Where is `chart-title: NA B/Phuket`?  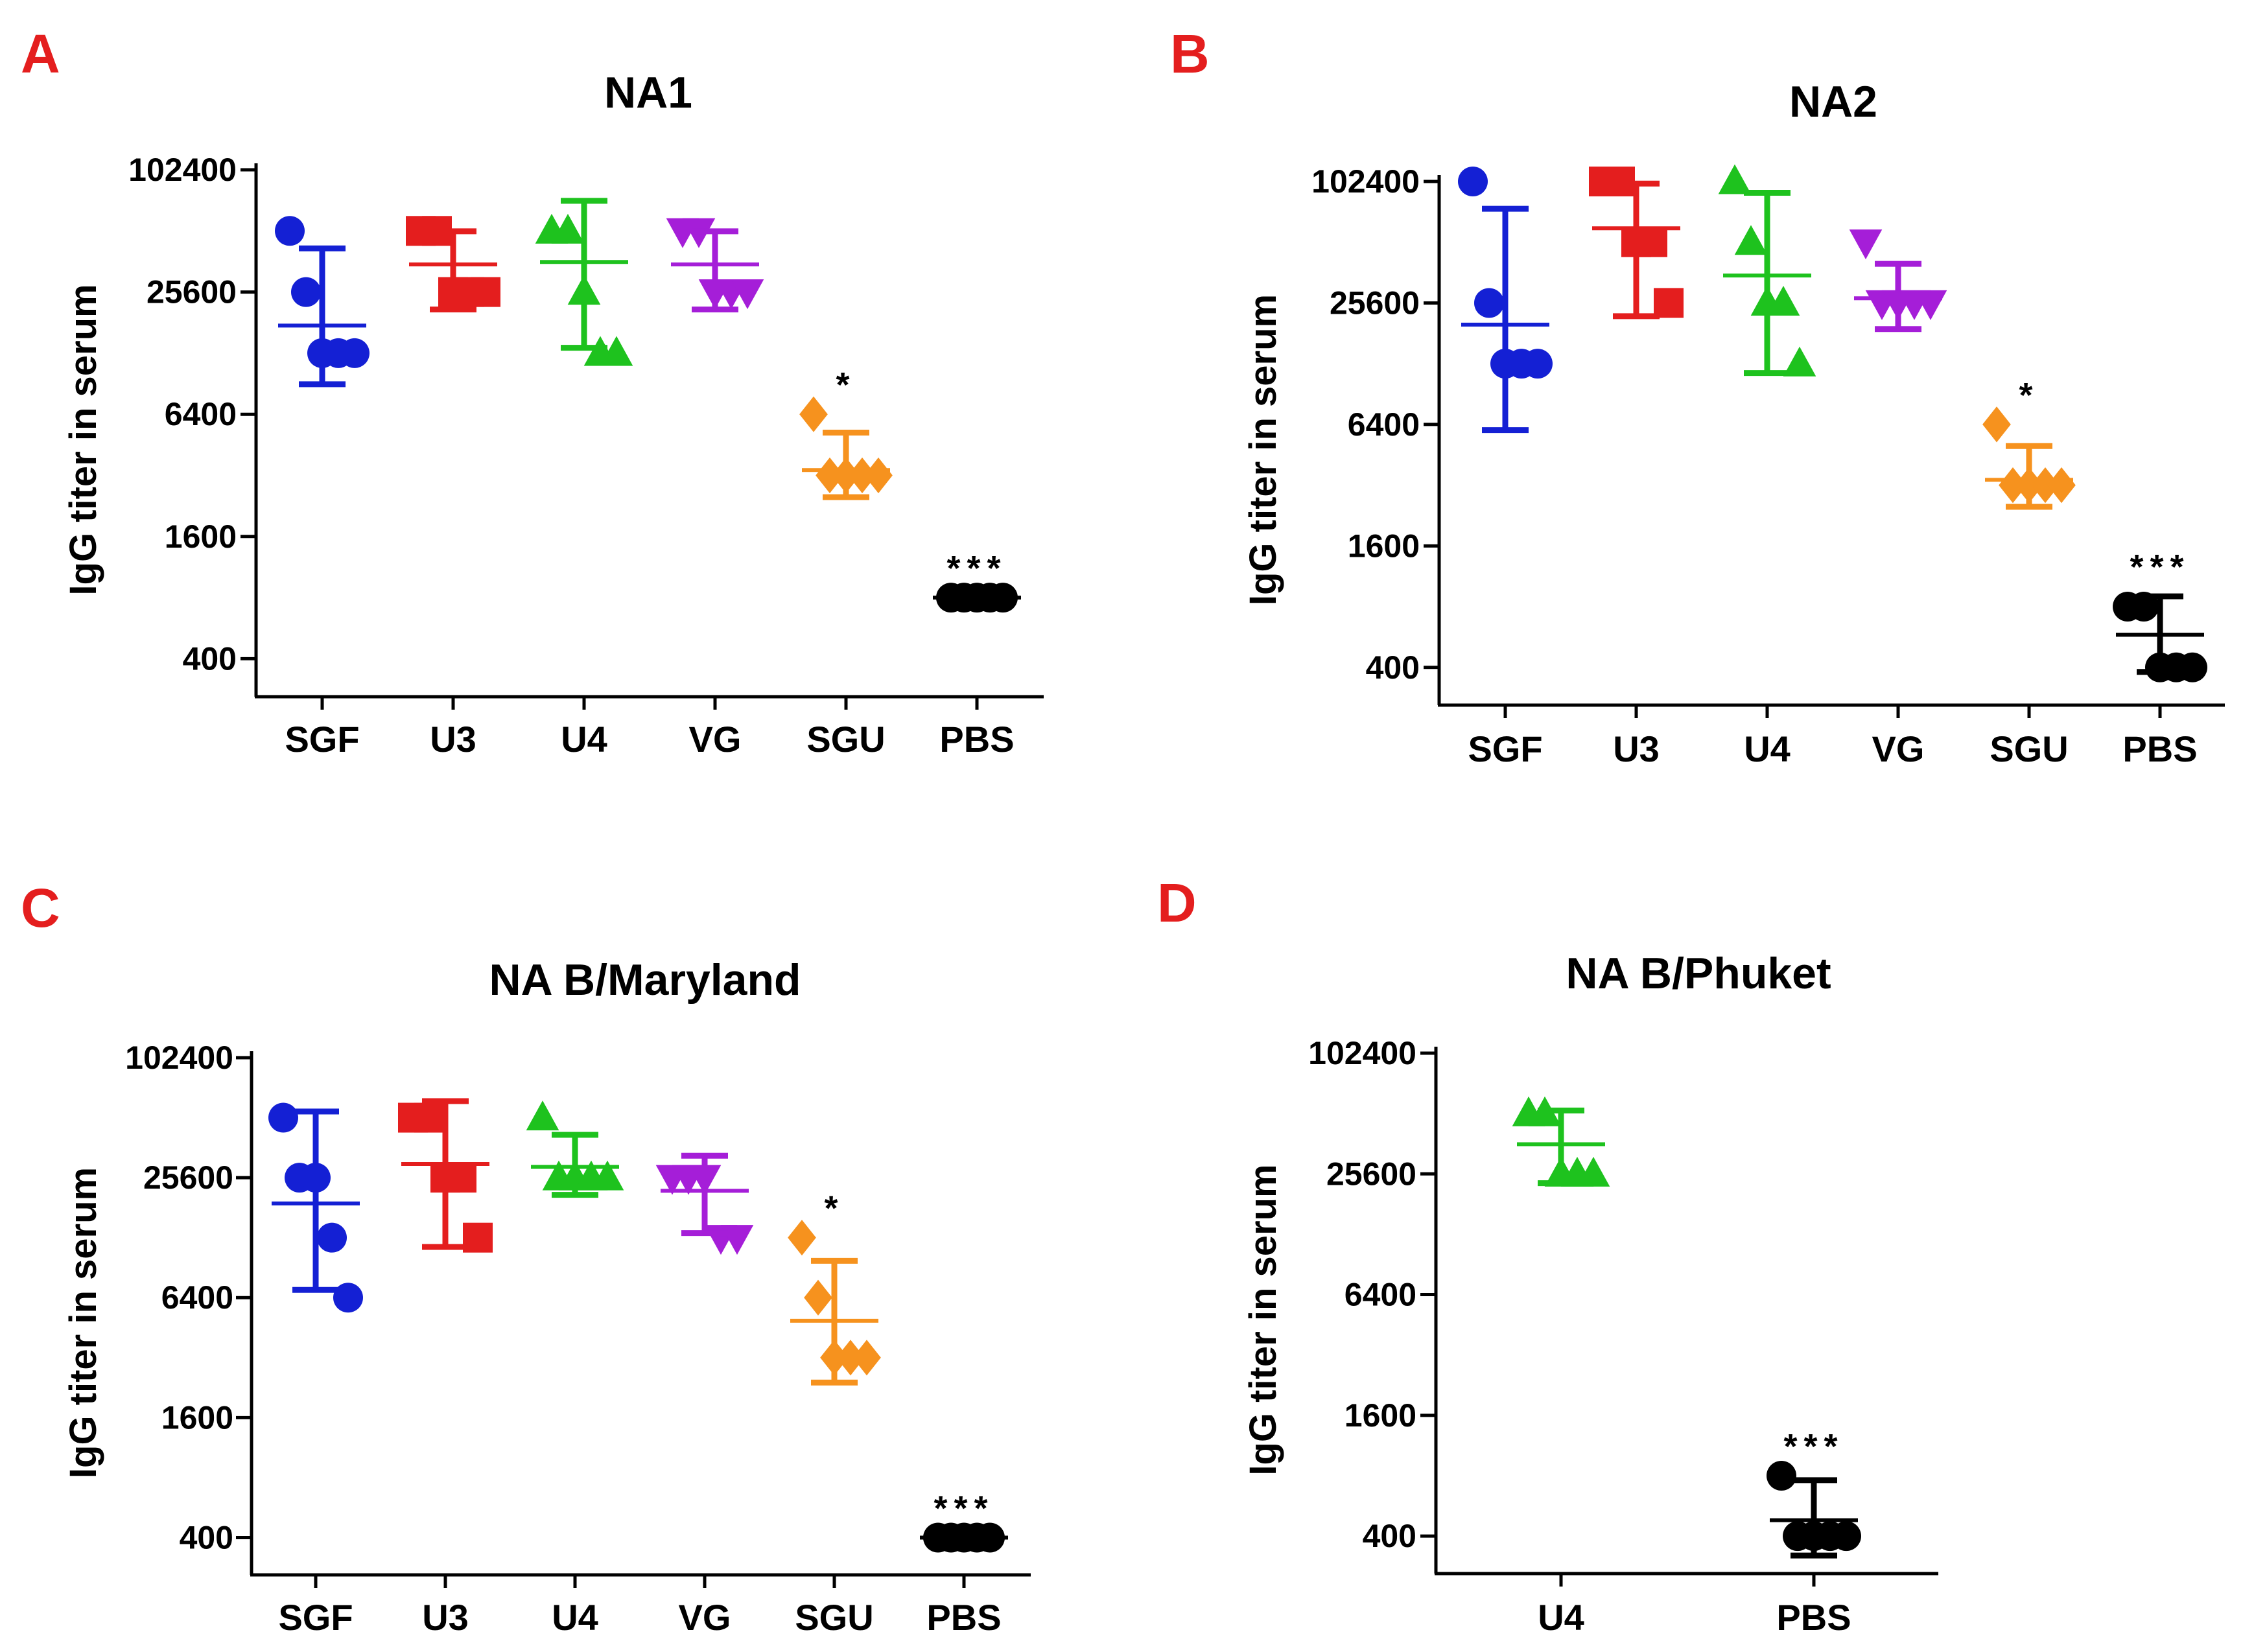 chart-title: NA B/Phuket is located at coordinates (1699, 973).